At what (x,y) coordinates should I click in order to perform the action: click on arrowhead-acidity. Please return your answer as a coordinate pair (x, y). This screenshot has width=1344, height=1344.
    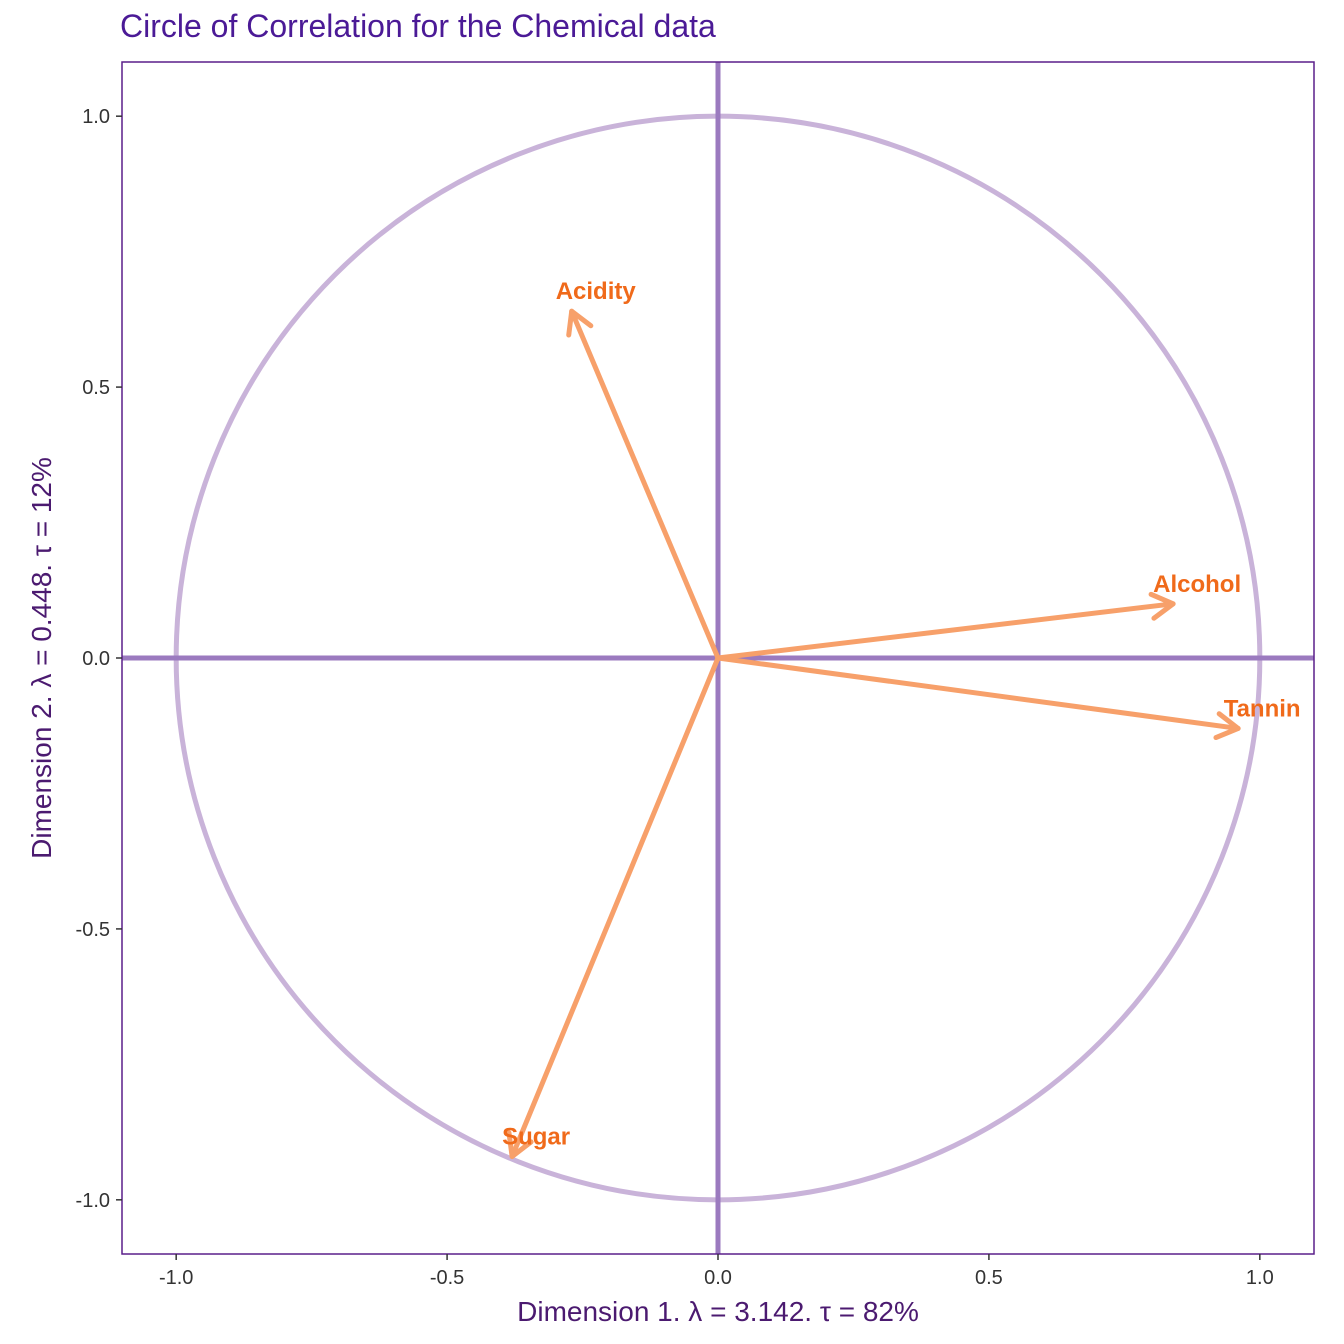
    Looking at the image, I should click on (580, 323).